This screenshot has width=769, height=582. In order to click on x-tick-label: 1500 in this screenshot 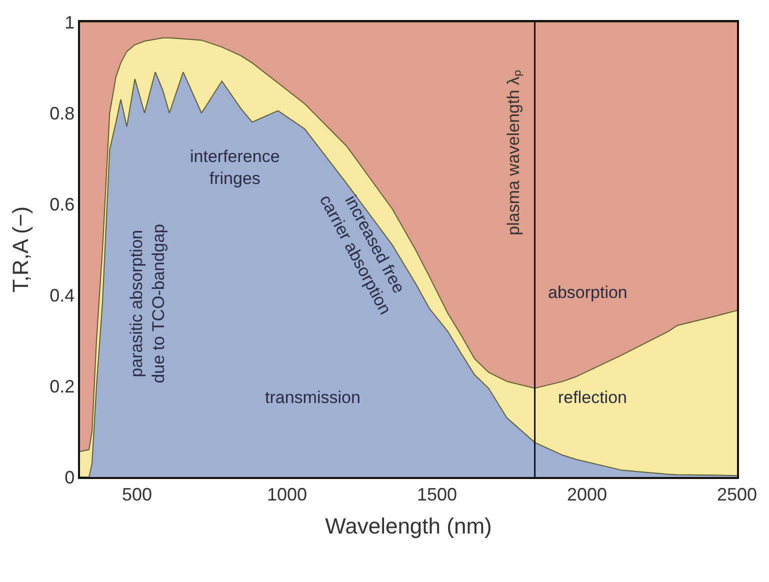, I will do `click(437, 494)`.